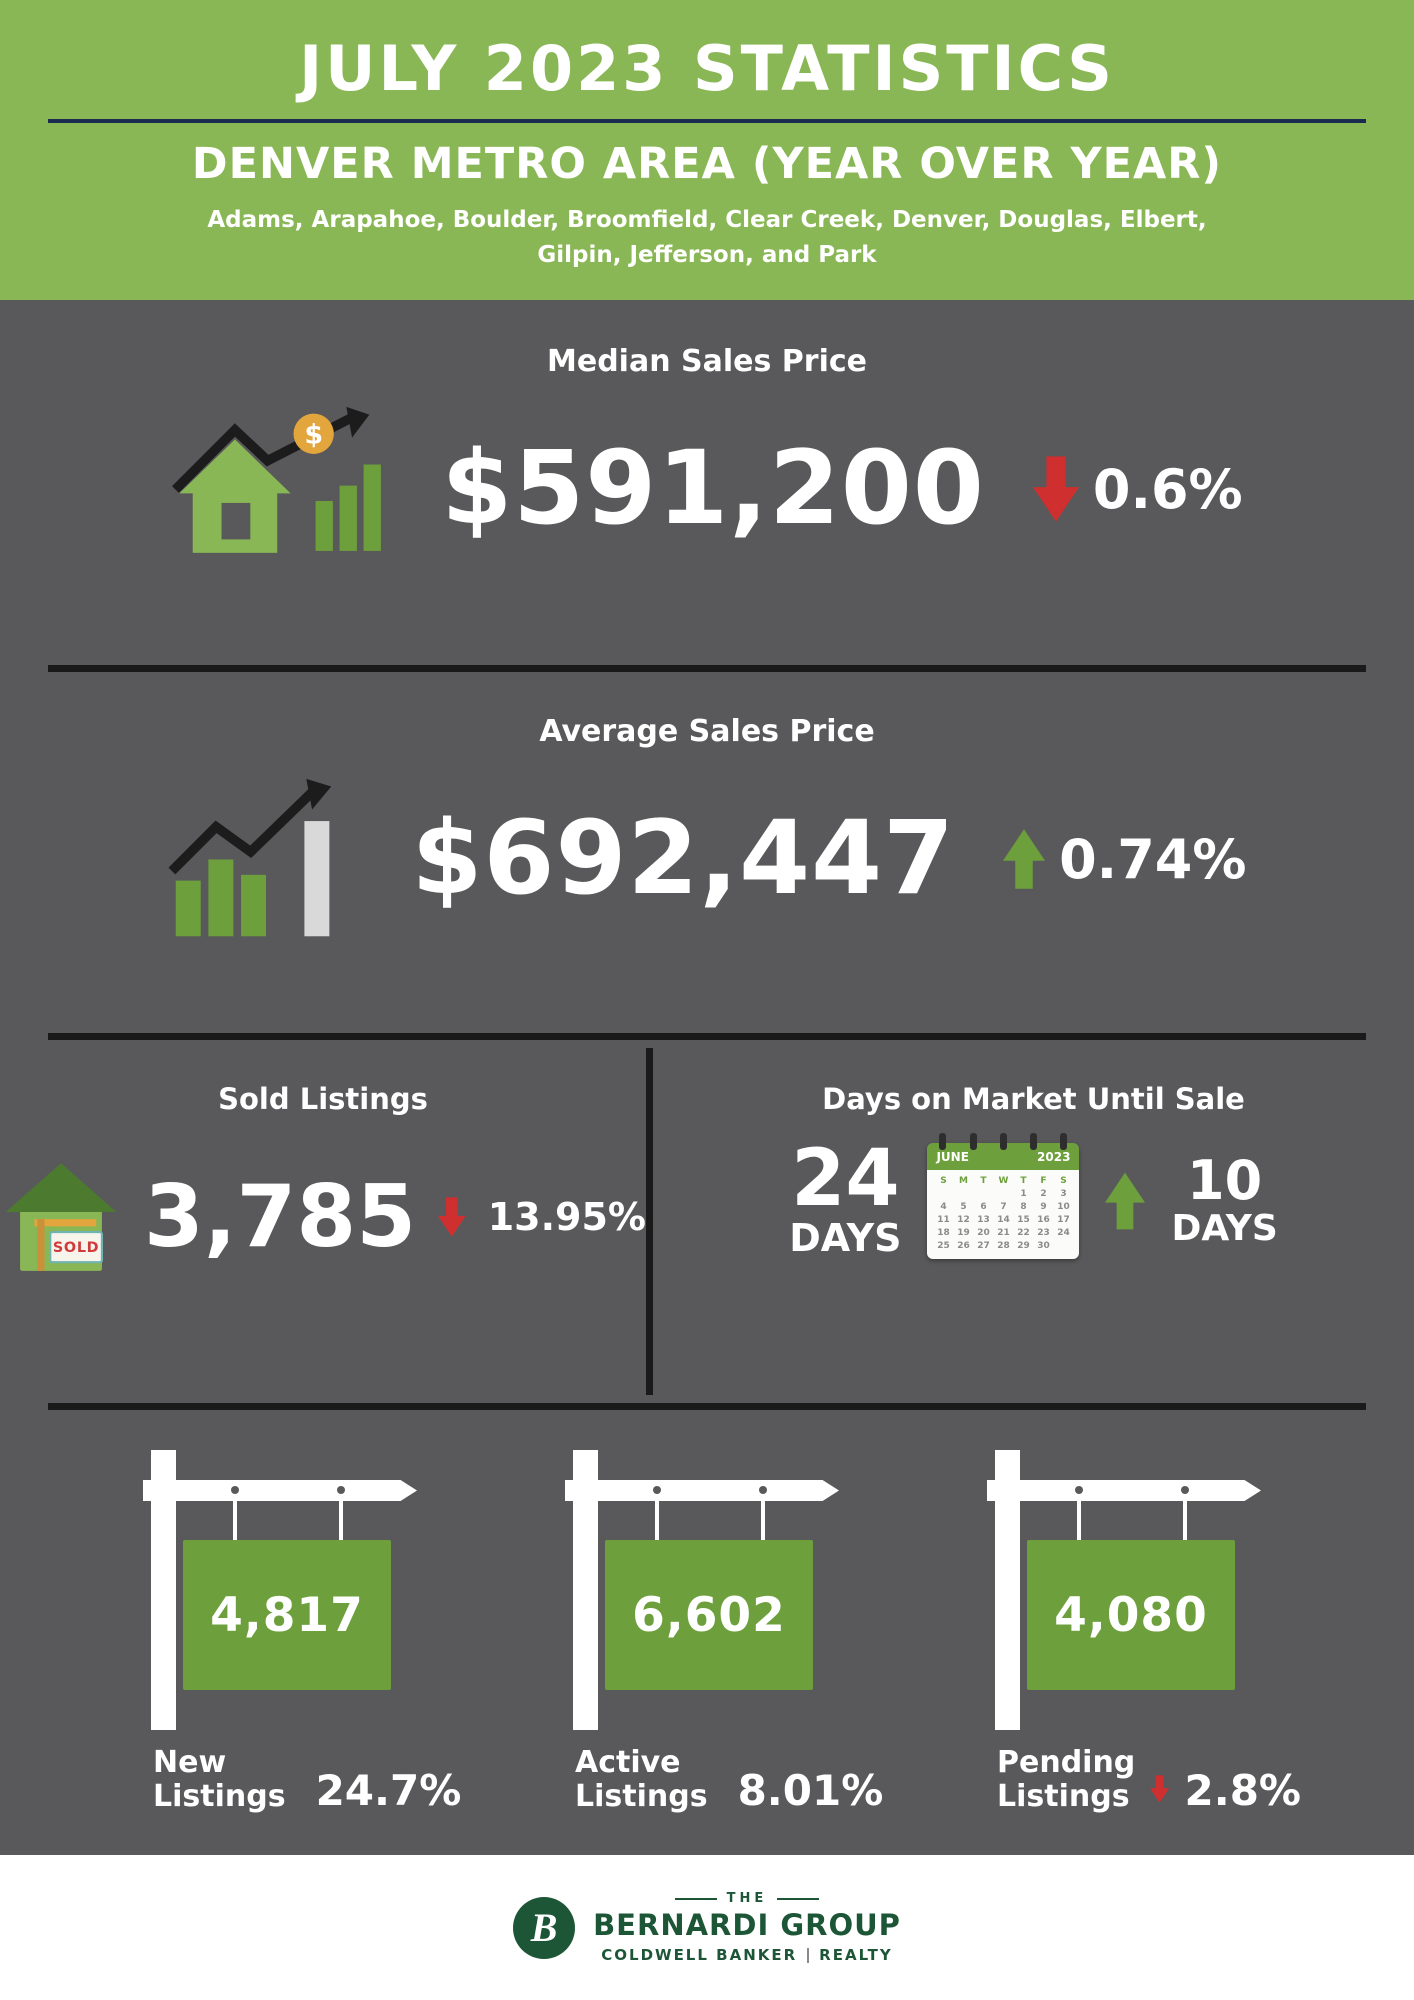 The width and height of the screenshot is (1414, 2000). I want to click on calendar-day: 23, so click(1043, 1233).